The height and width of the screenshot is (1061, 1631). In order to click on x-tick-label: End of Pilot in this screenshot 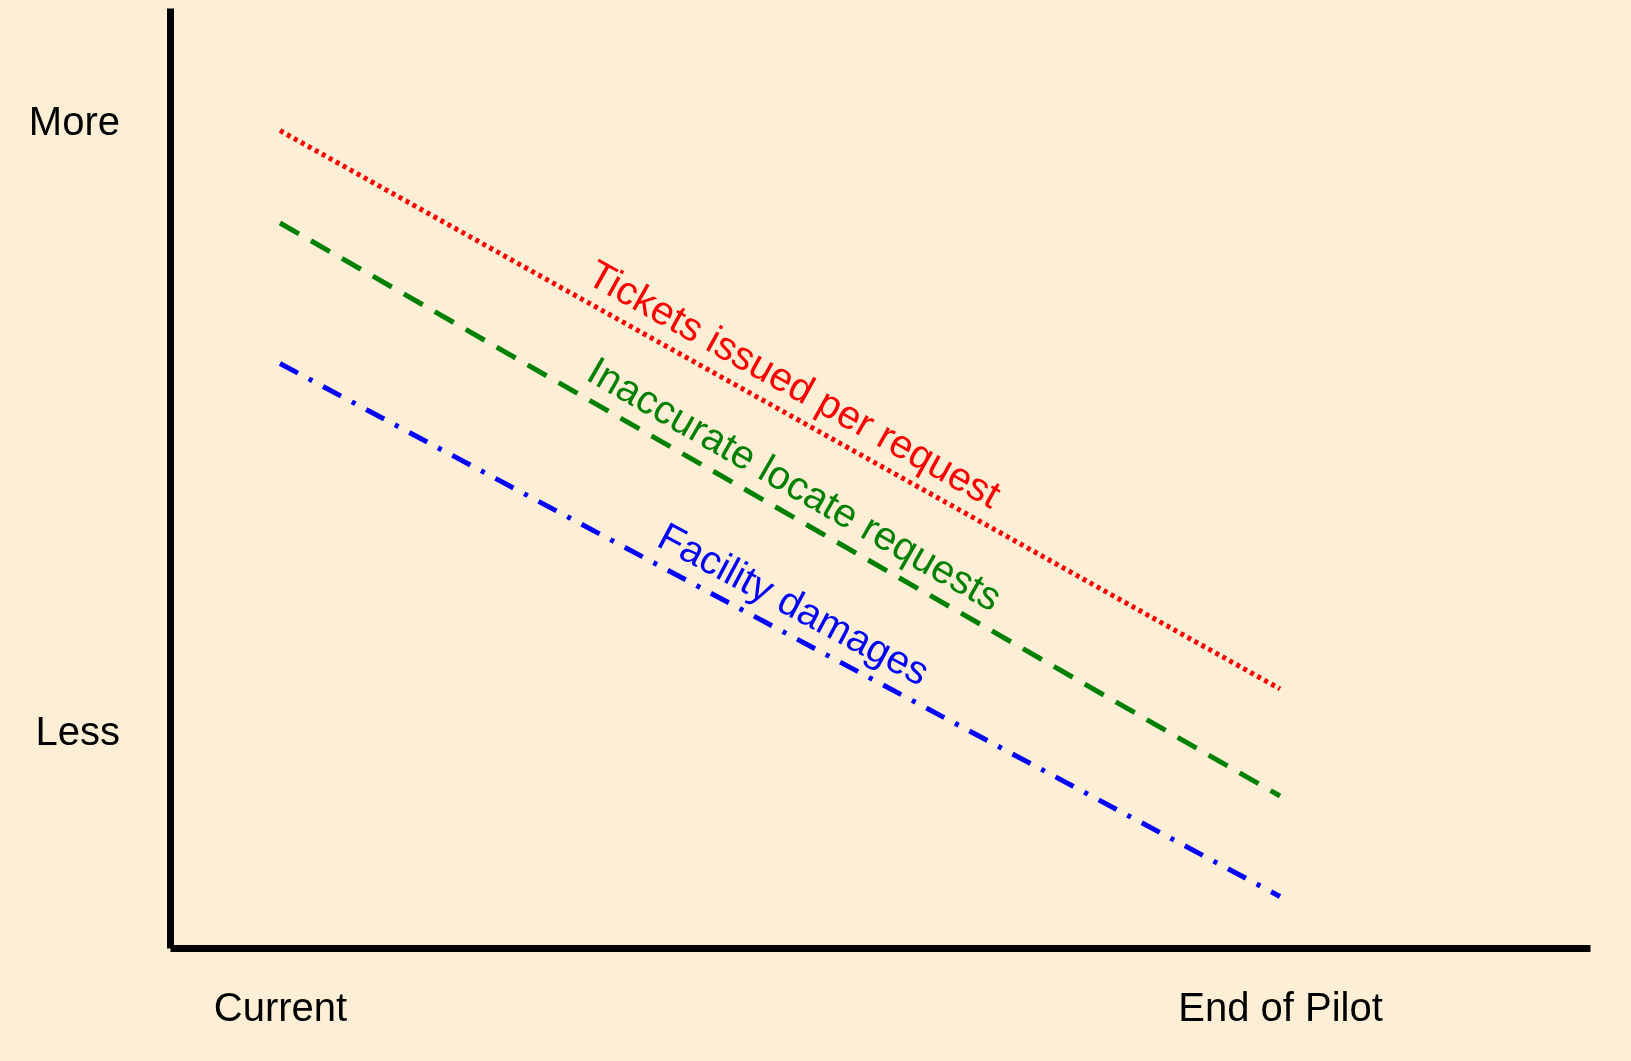, I will do `click(1280, 1006)`.